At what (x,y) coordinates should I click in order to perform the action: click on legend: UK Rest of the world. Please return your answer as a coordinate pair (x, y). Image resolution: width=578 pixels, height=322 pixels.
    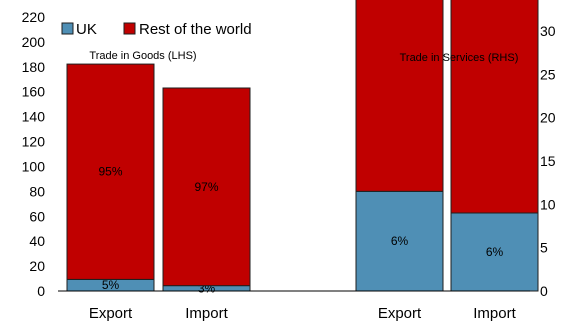
    Looking at the image, I should click on (156, 29).